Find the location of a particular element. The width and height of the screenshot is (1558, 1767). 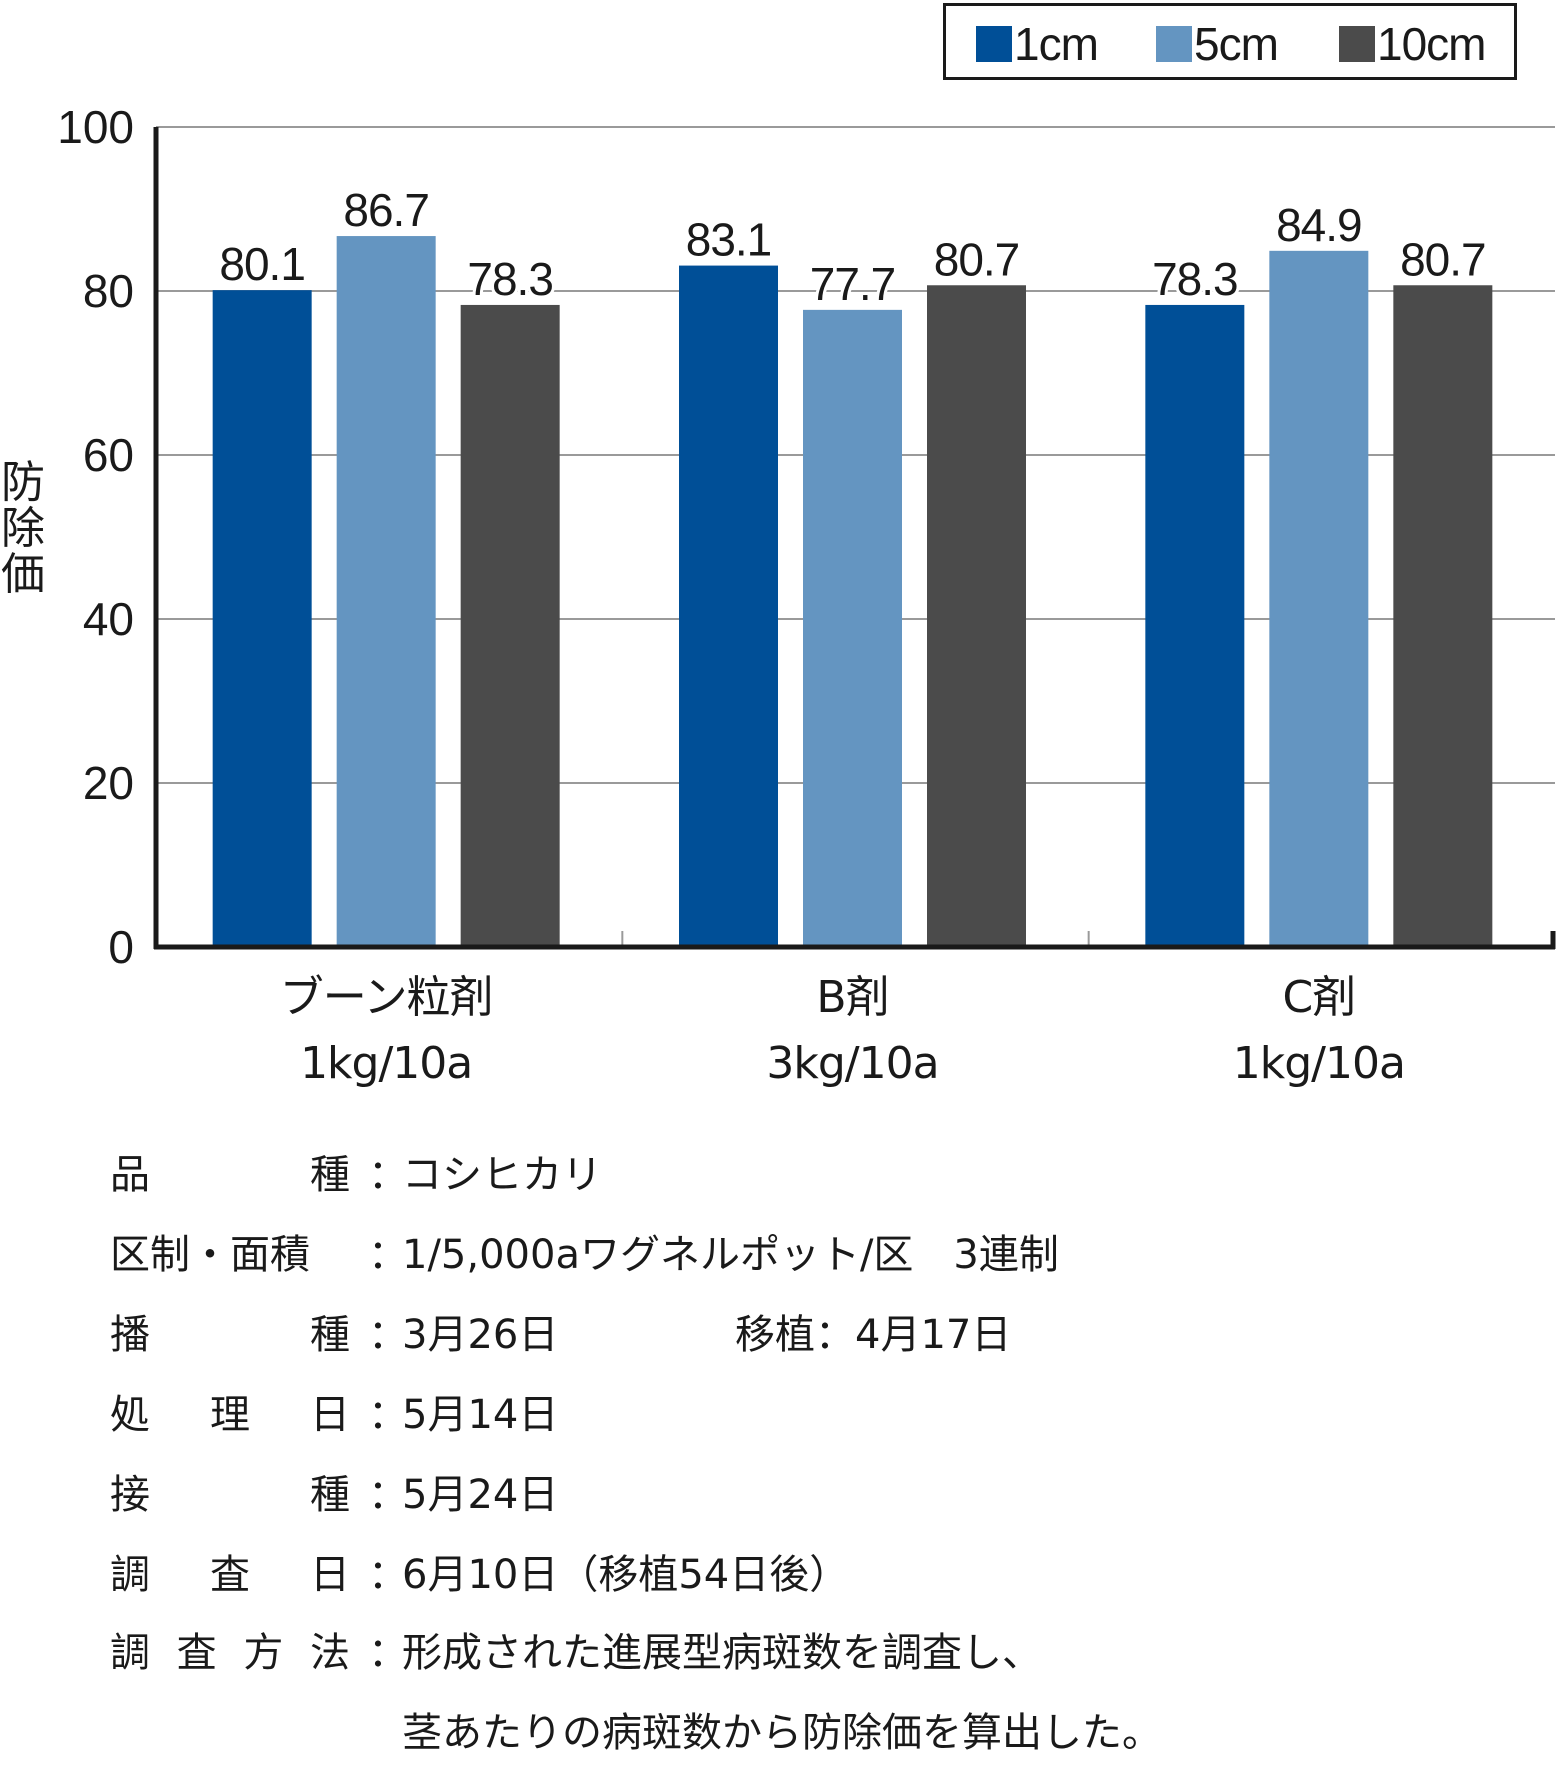

y-tick-label: 40 is located at coordinates (108, 619).